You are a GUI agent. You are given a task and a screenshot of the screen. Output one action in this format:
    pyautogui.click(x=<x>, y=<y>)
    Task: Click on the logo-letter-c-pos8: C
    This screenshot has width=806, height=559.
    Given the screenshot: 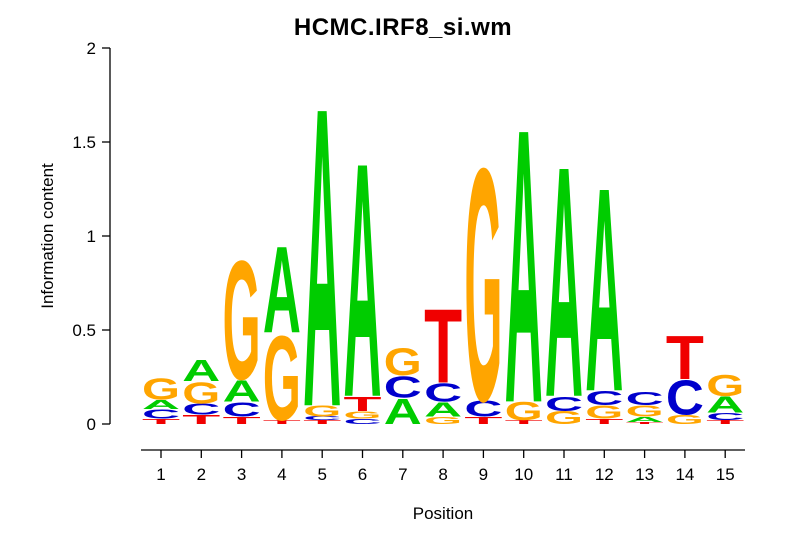 What is the action you would take?
    pyautogui.click(x=443, y=392)
    